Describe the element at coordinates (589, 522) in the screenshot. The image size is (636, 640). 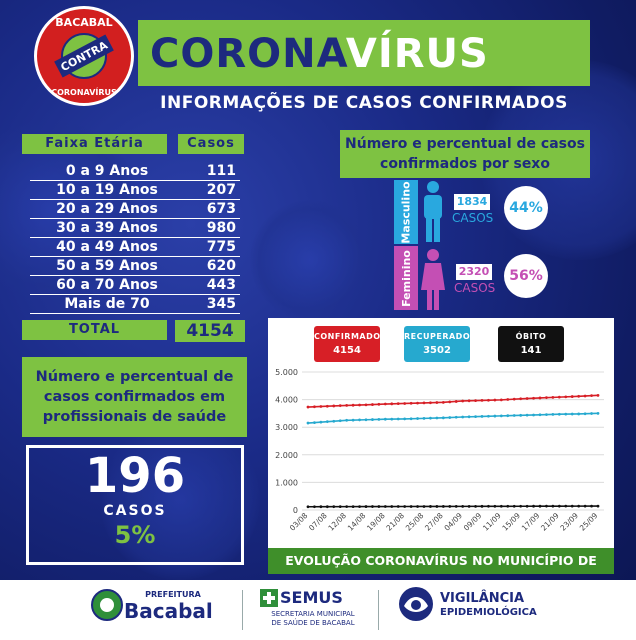
I see `x-tick-label: 25/09` at that location.